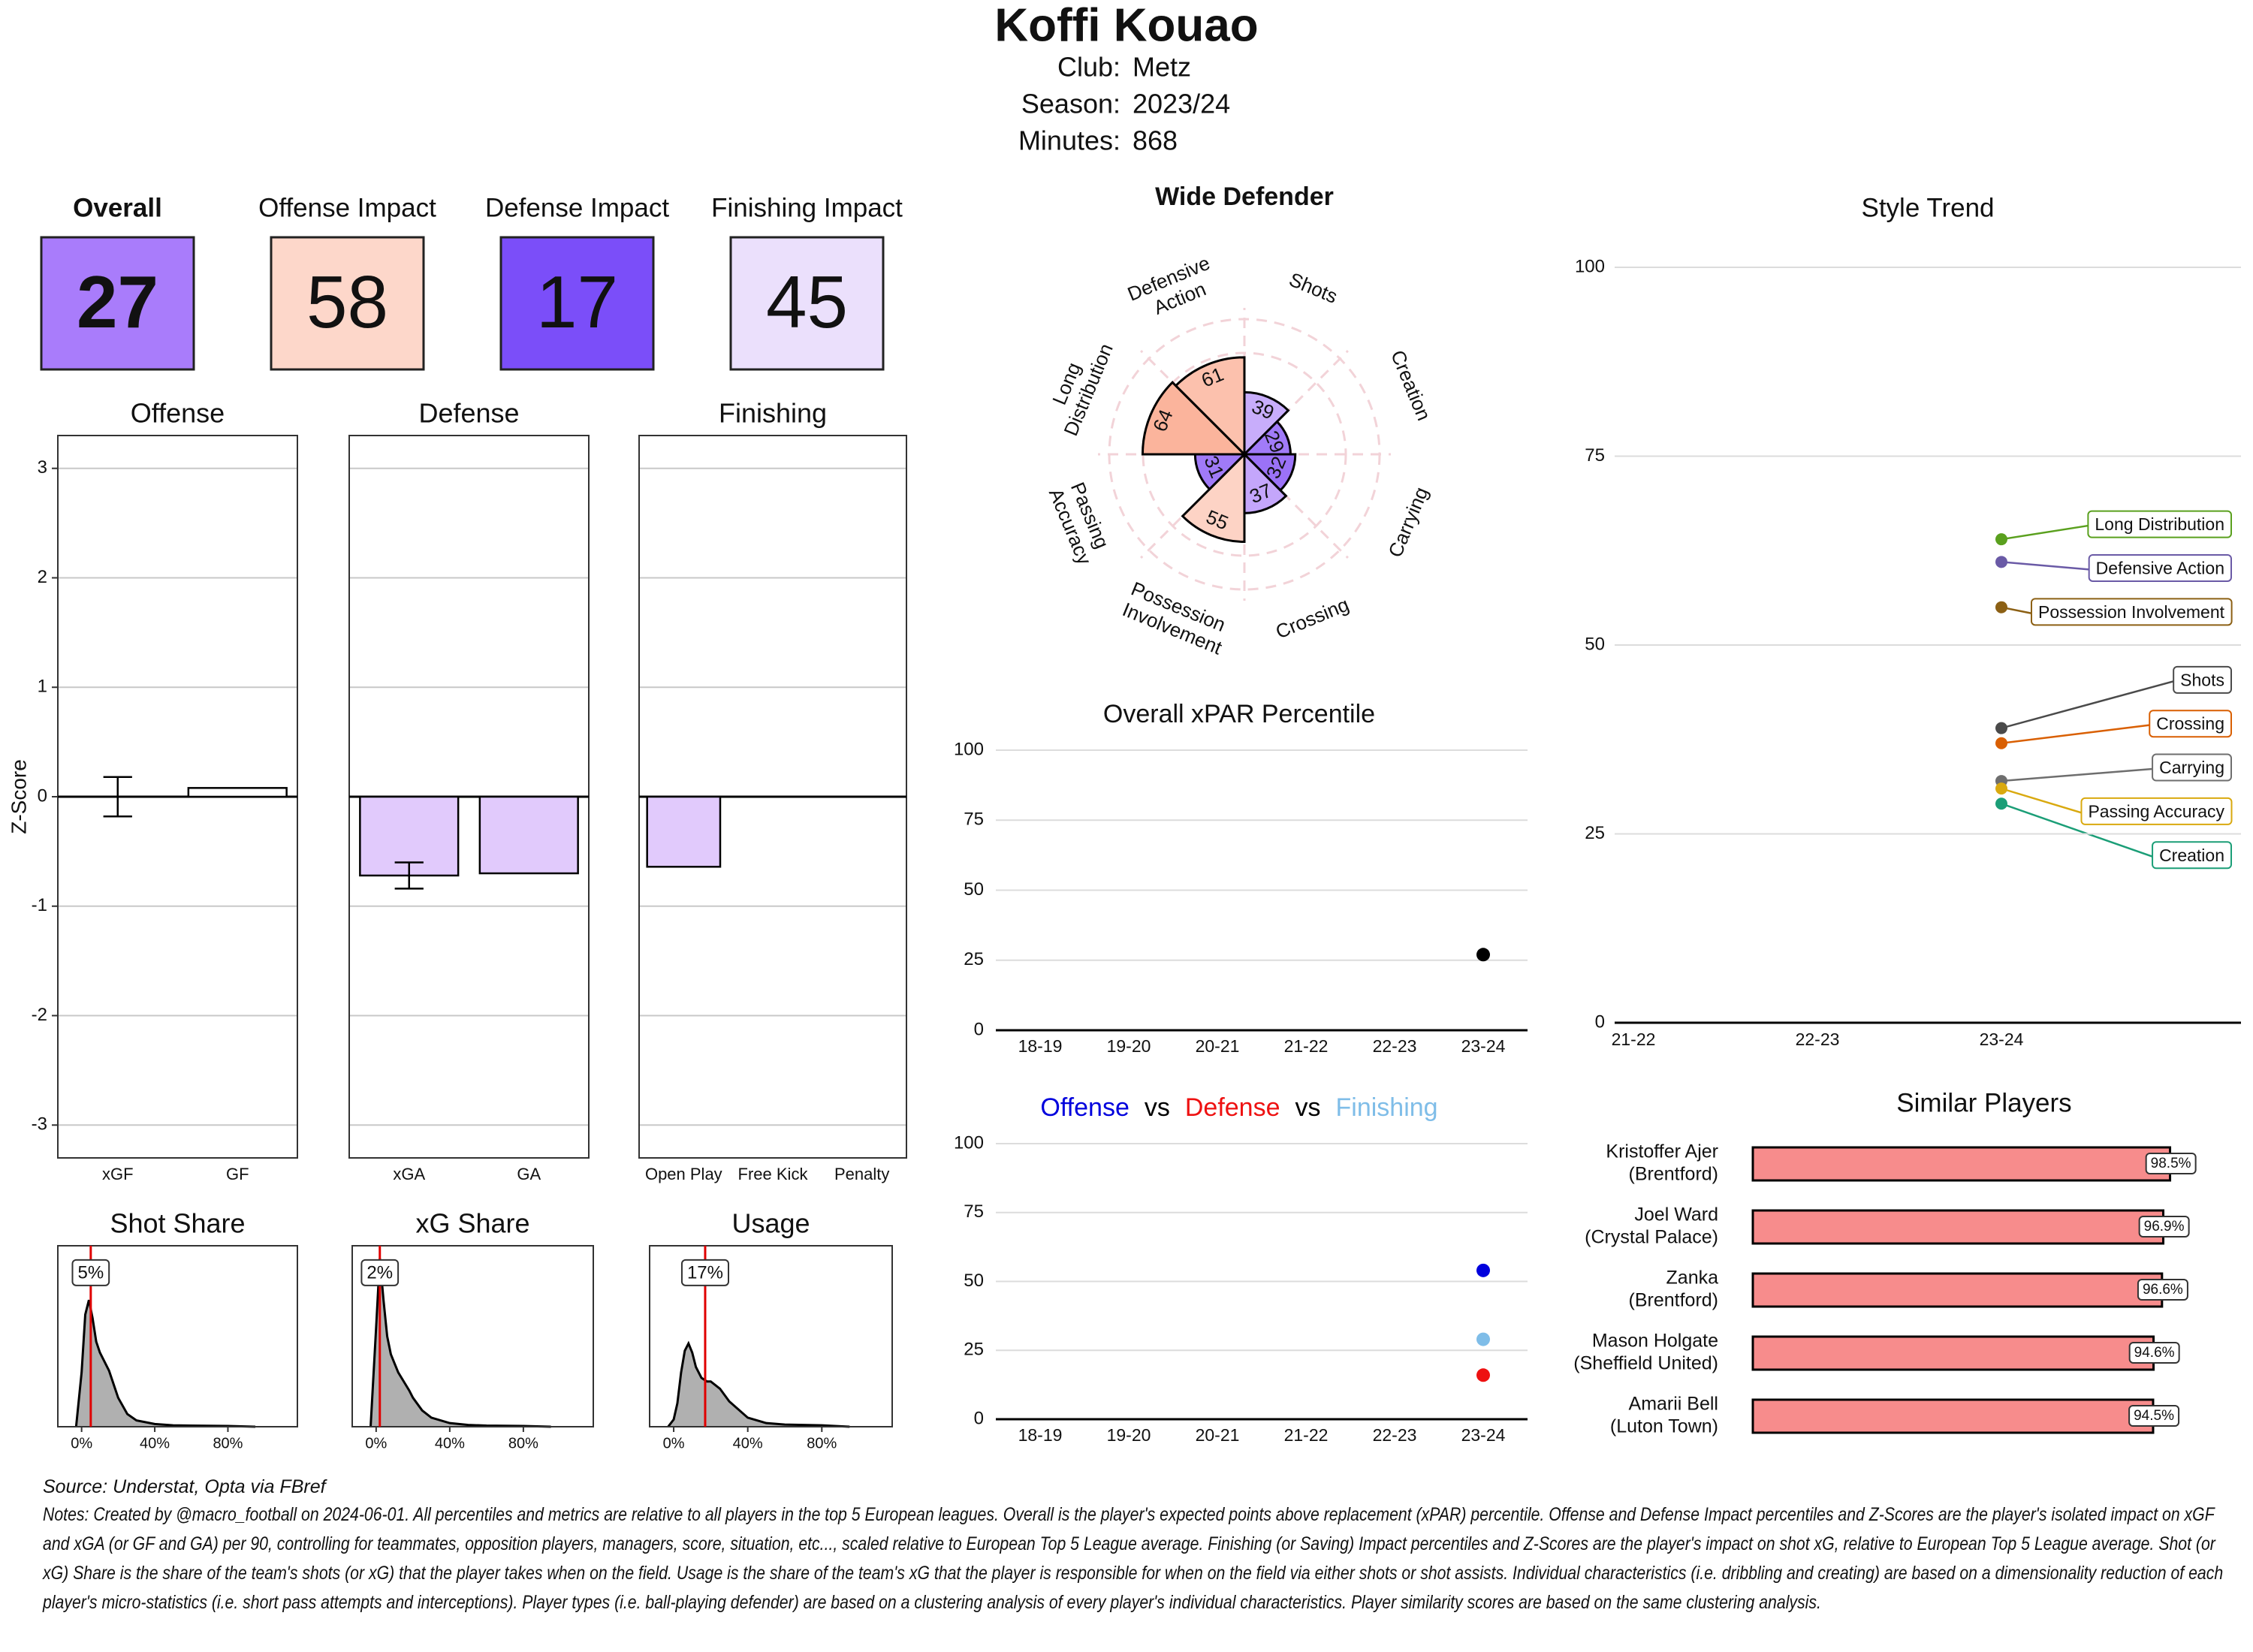 This screenshot has width=2253, height=1652. I want to click on category-label: Crossing, so click(1312, 617).